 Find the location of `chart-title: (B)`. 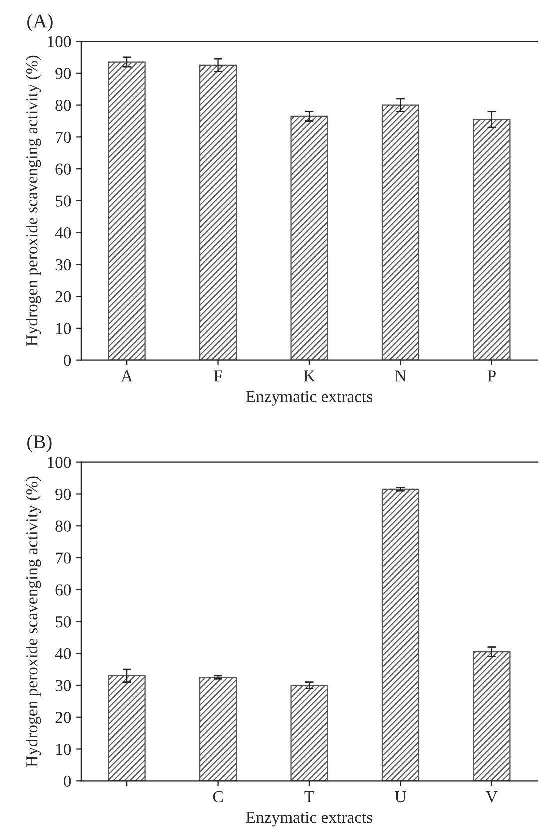

chart-title: (B) is located at coordinates (40, 443).